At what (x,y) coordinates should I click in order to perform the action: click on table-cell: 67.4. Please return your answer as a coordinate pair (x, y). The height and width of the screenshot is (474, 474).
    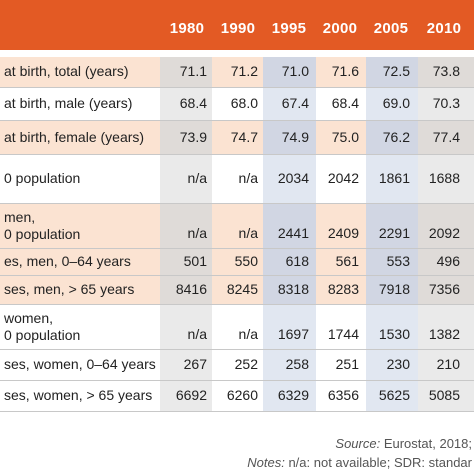
    Looking at the image, I should click on (295, 103).